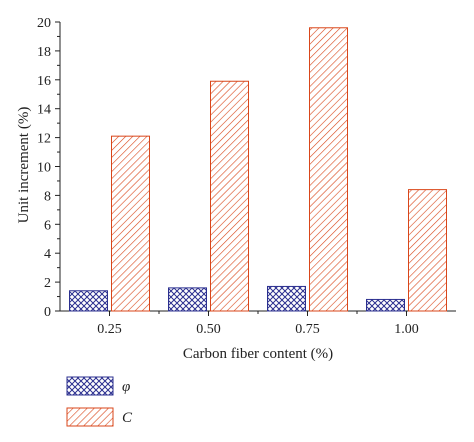 The width and height of the screenshot is (474, 442). I want to click on bar-phi-0.75, so click(286, 298).